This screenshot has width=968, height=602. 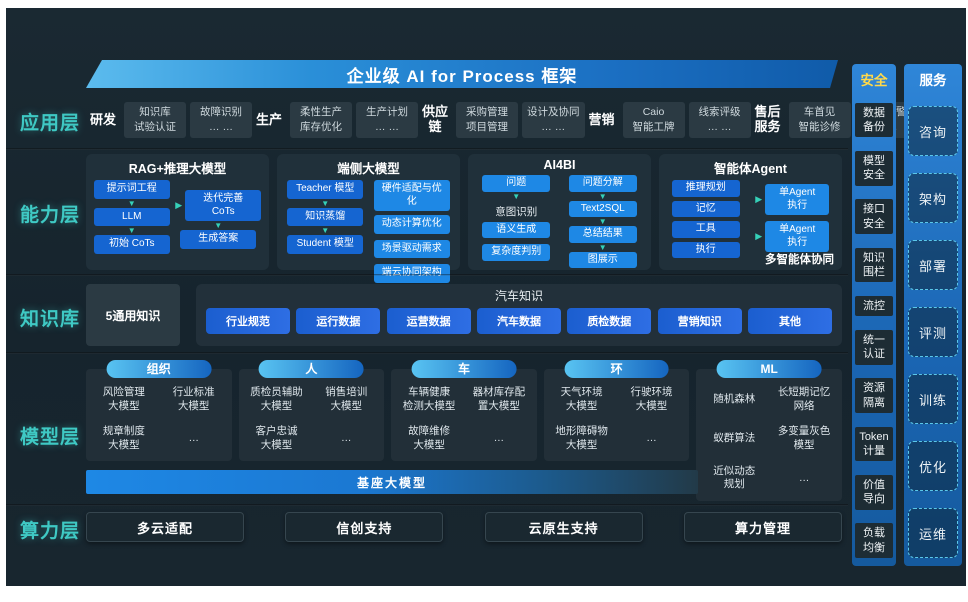 What do you see at coordinates (155, 120) in the screenshot?
I see `app-cell: 知识库 试验认证` at bounding box center [155, 120].